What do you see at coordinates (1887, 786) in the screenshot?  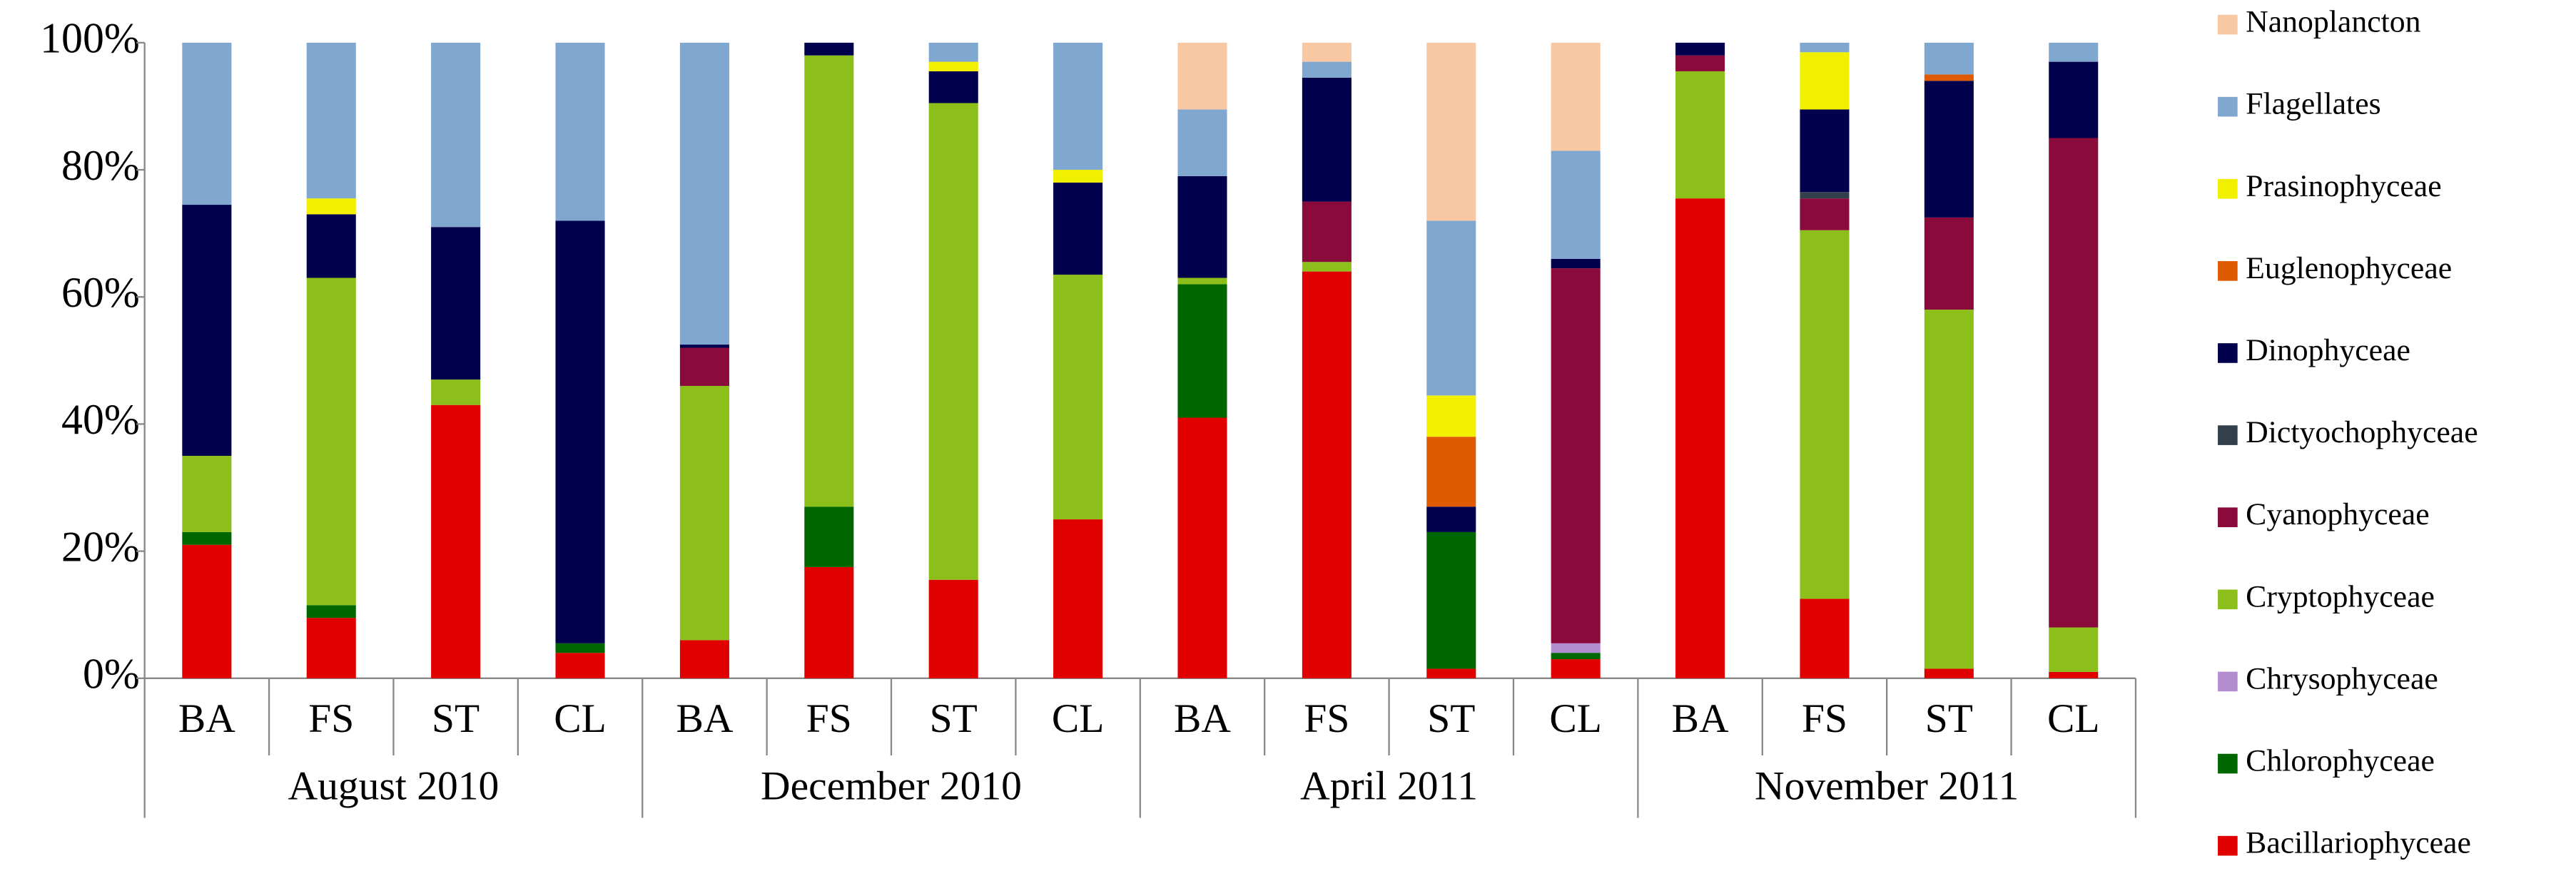 I see `group-label: November 2011` at bounding box center [1887, 786].